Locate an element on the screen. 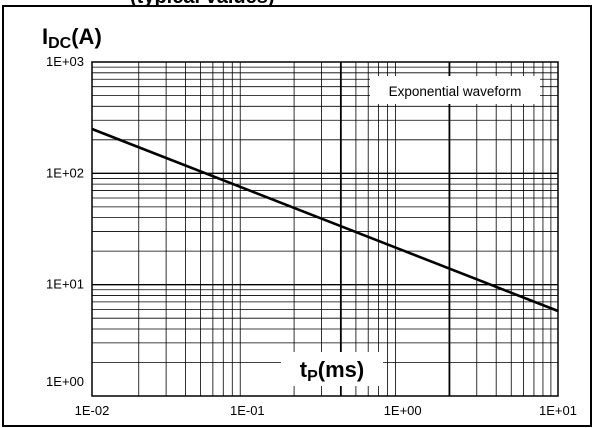  y-tick-labels: 1E+00 1E+01 1E+02 1E+03 is located at coordinates (65, 221).